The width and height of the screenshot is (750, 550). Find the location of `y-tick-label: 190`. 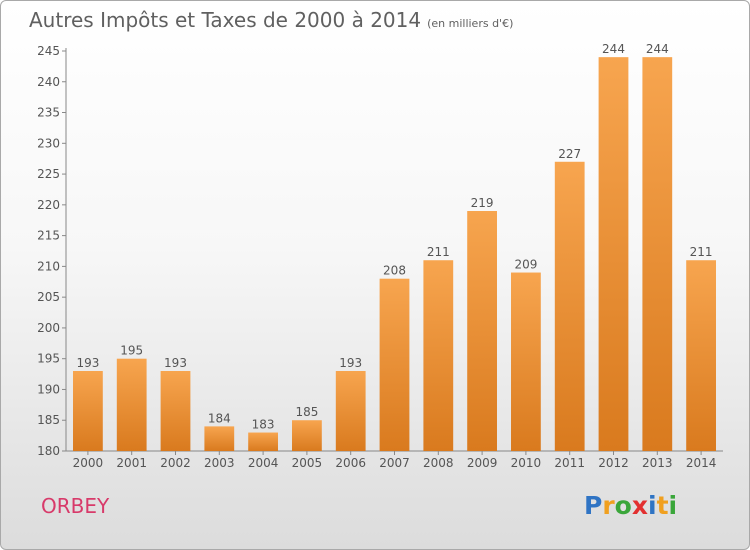

y-tick-label: 190 is located at coordinates (48, 389).